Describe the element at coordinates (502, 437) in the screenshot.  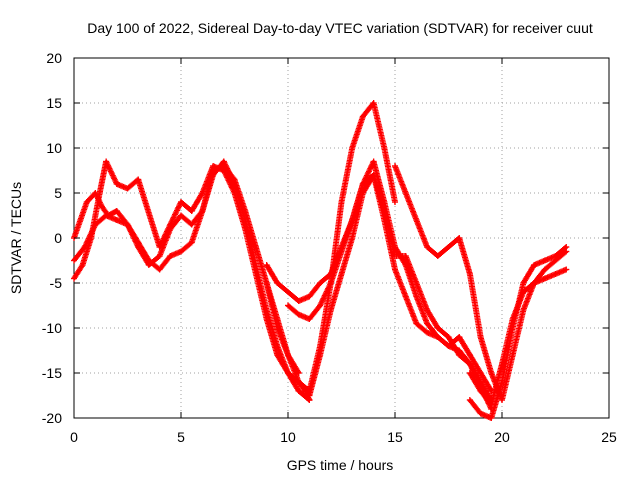
I see `x-tick-label: 20` at that location.